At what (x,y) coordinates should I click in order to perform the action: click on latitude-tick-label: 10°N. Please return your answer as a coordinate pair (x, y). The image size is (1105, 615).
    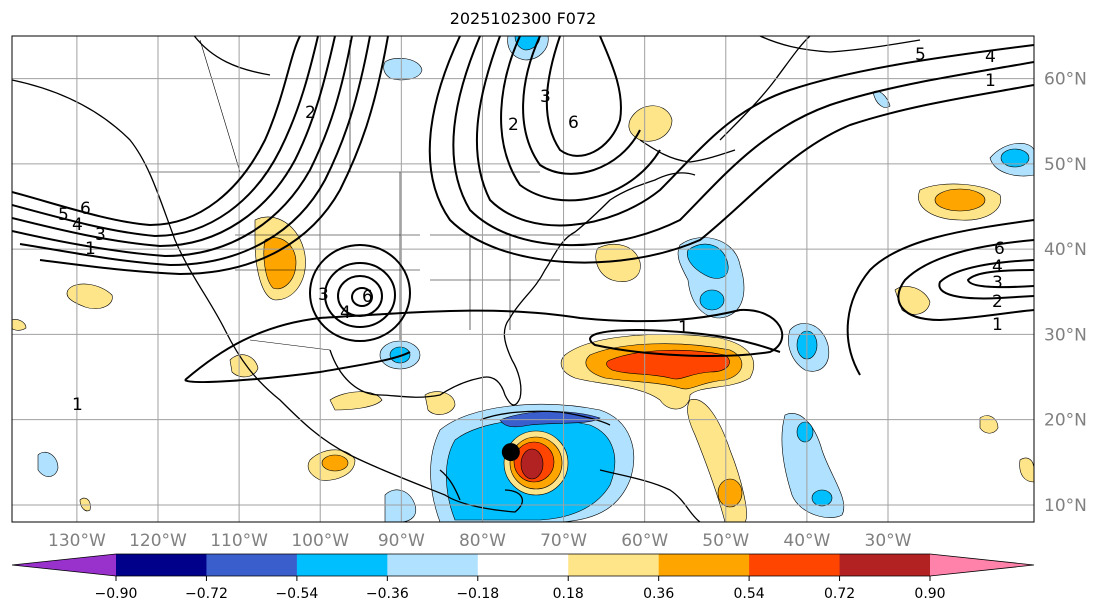
    Looking at the image, I should click on (1065, 506).